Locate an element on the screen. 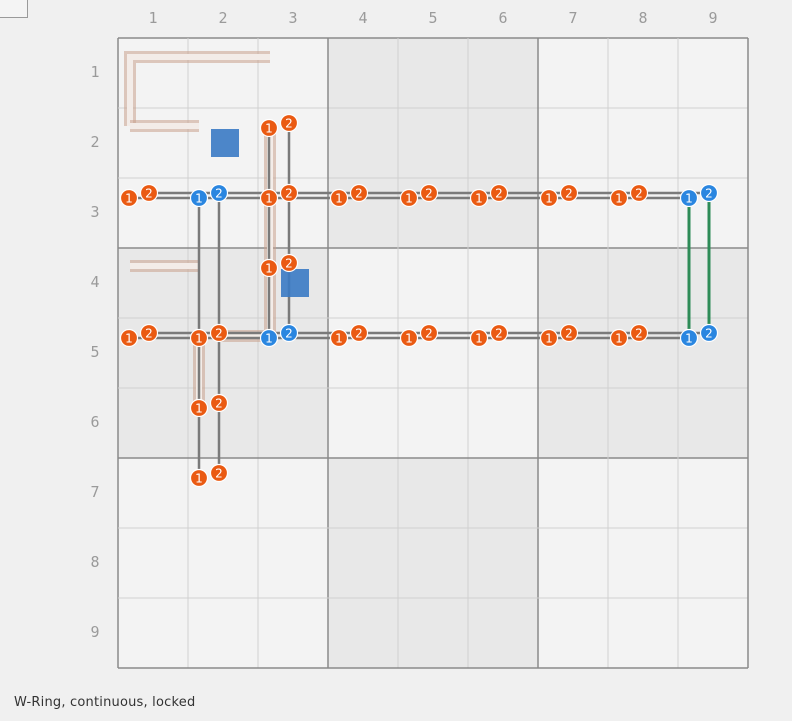 Image resolution: width=792 pixels, height=721 pixels. row-label: 5 is located at coordinates (95, 352).